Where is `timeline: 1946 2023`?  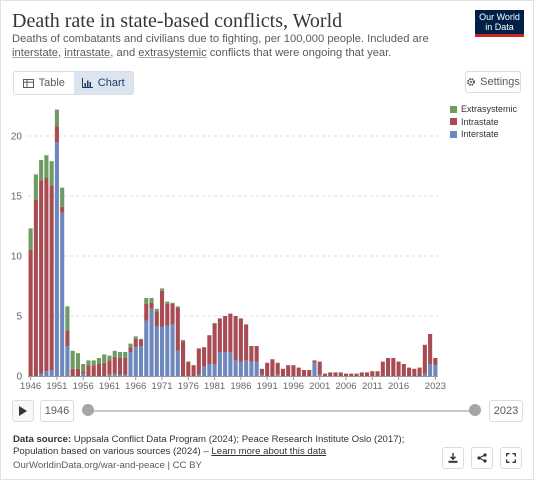 timeline: 1946 2023 is located at coordinates (267, 411).